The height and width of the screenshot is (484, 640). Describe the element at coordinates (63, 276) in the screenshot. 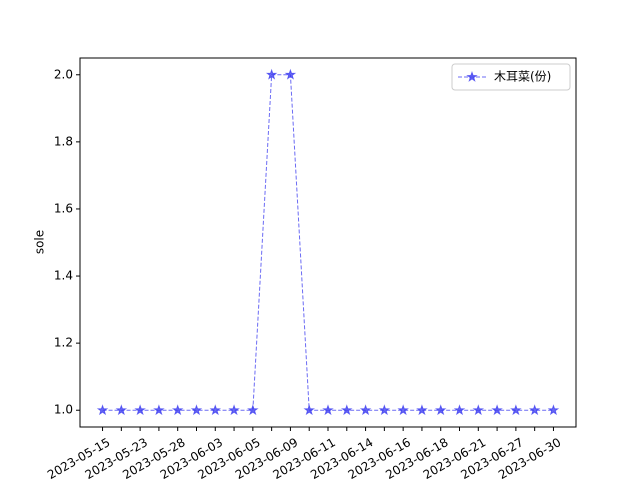

I see `y-tick-label: 1.4` at that location.